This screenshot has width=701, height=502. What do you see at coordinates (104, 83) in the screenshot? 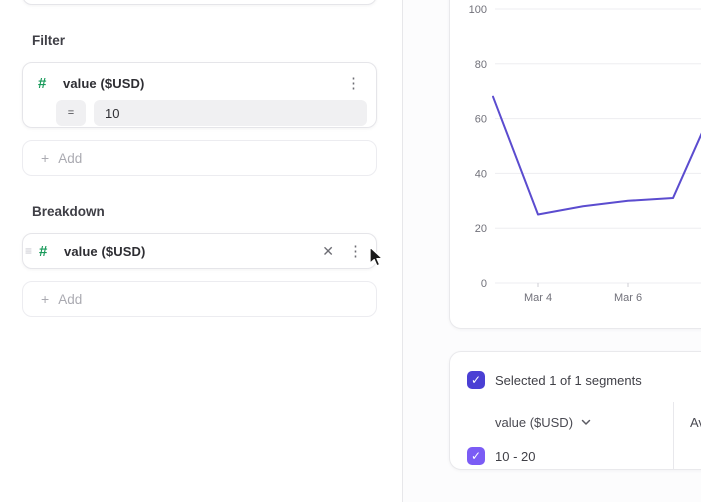
I see `filter-property-label: value ($USD)` at bounding box center [104, 83].